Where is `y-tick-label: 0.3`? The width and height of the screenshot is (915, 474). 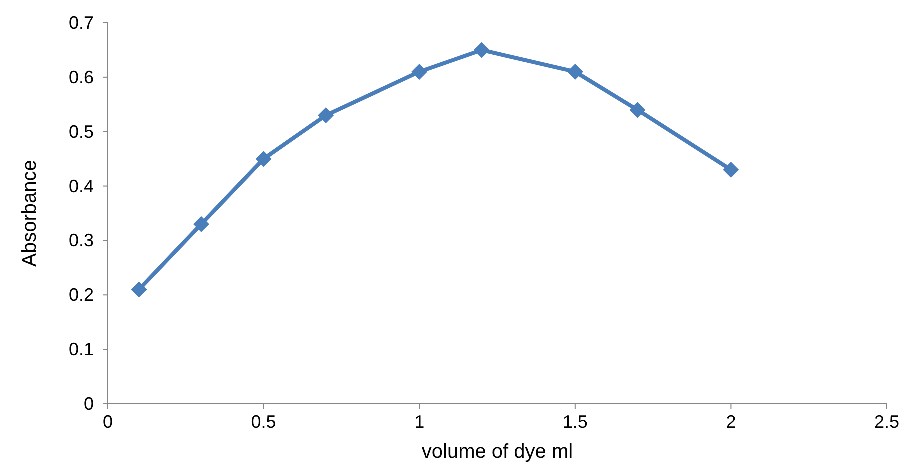 y-tick-label: 0.3 is located at coordinates (81, 240).